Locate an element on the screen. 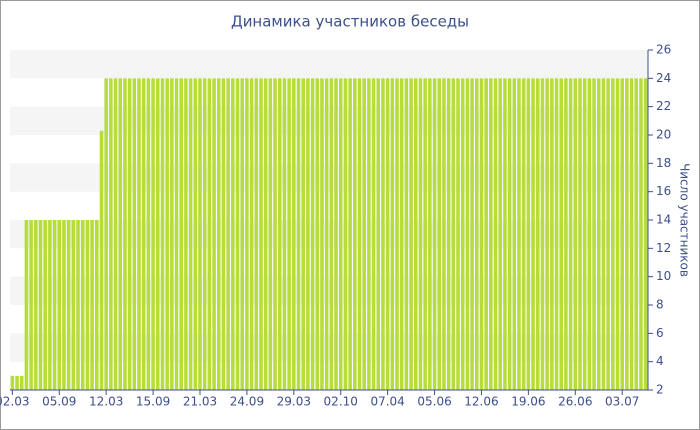 Image resolution: width=700 pixels, height=430 pixels. x-tick-label: 24.09 is located at coordinates (247, 402).